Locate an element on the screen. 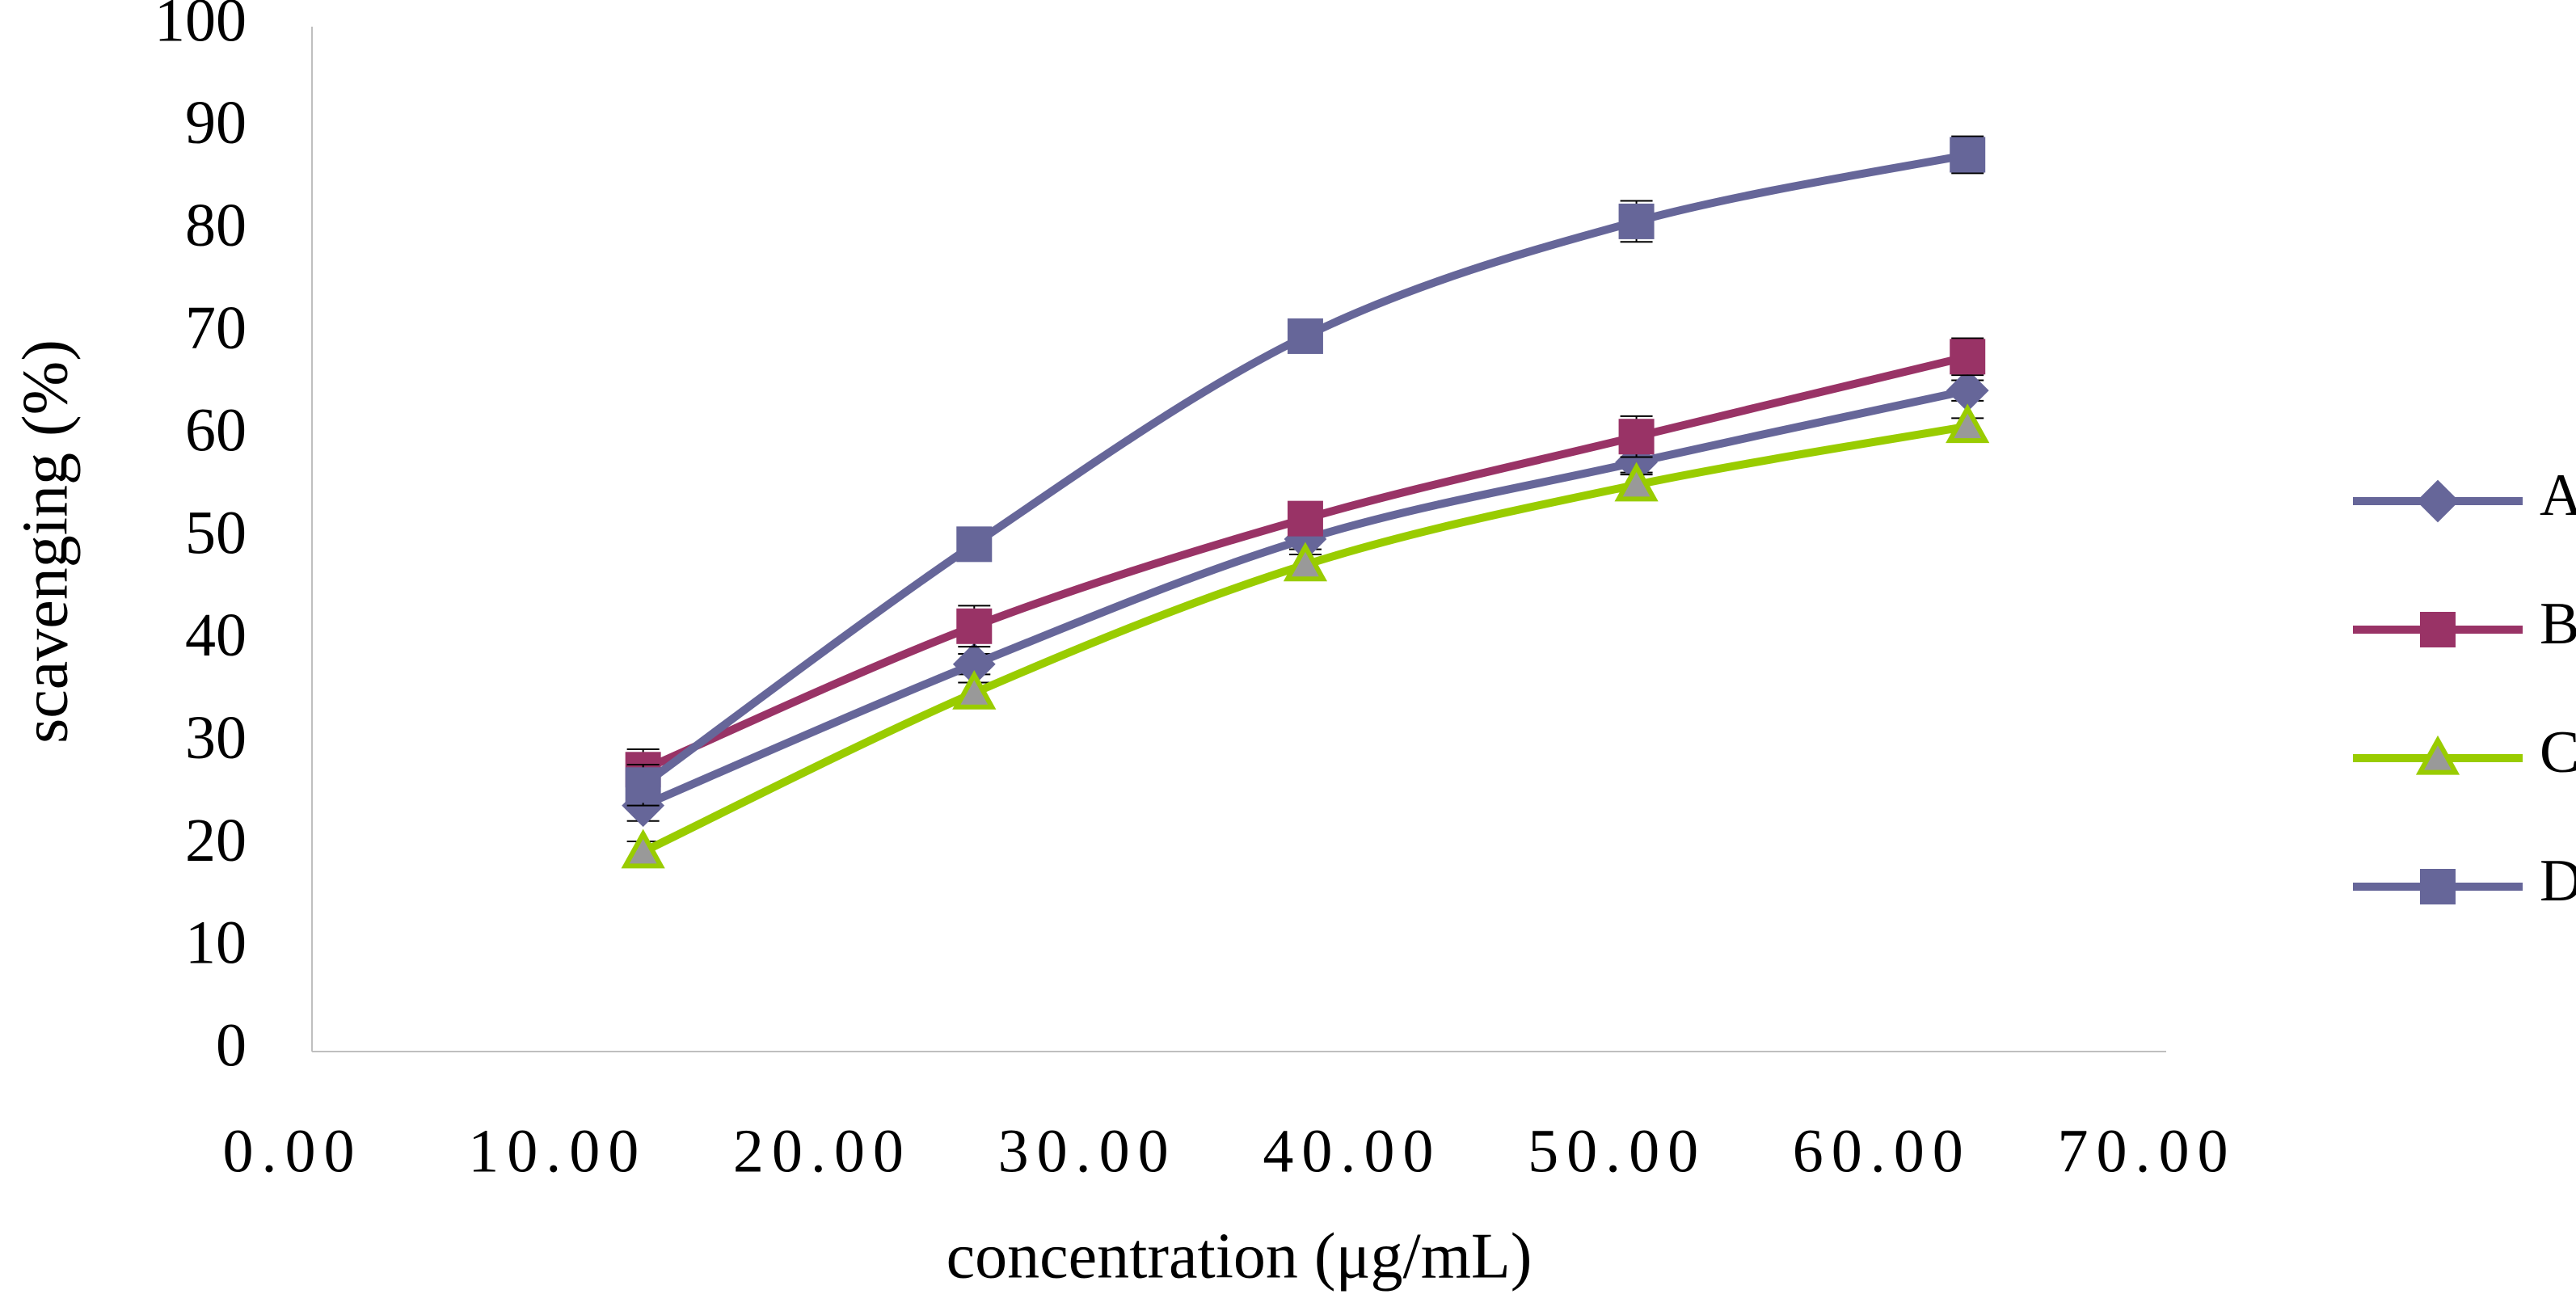  y-tick-label: 70 is located at coordinates (216, 328).